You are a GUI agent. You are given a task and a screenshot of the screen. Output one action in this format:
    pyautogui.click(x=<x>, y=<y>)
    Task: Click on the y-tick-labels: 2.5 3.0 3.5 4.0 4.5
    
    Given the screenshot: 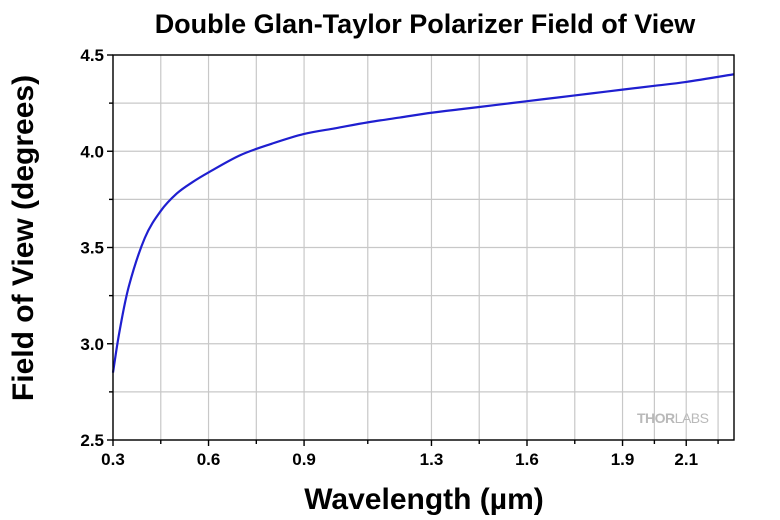 What is the action you would take?
    pyautogui.click(x=92, y=248)
    